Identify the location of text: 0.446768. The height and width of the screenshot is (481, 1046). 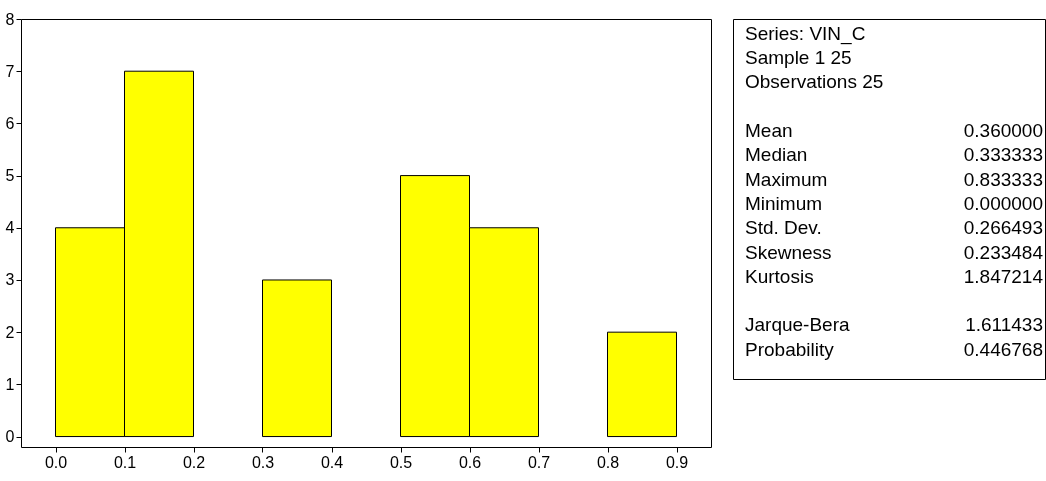
(1003, 349).